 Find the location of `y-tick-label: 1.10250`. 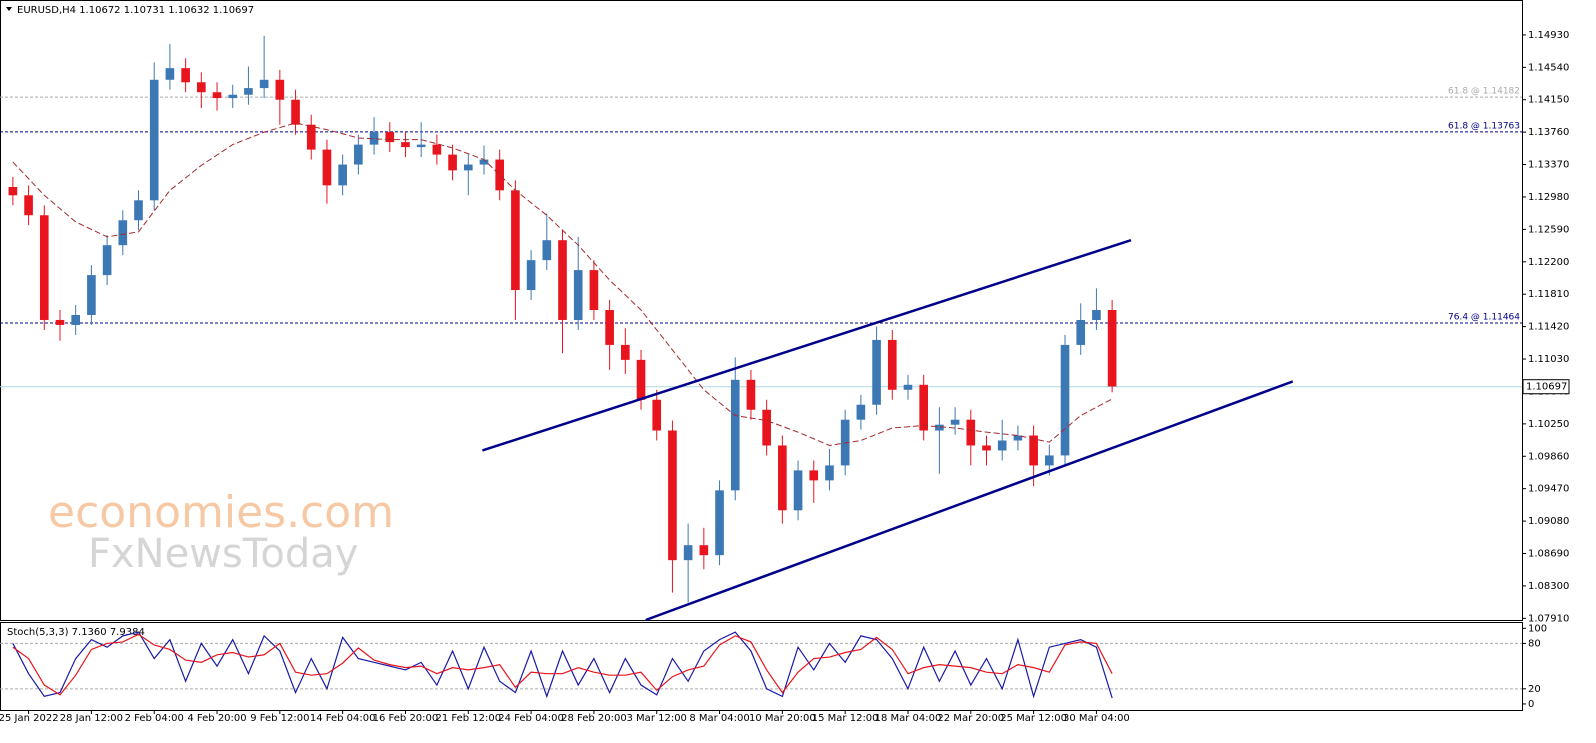

y-tick-label: 1.10250 is located at coordinates (1548, 424).